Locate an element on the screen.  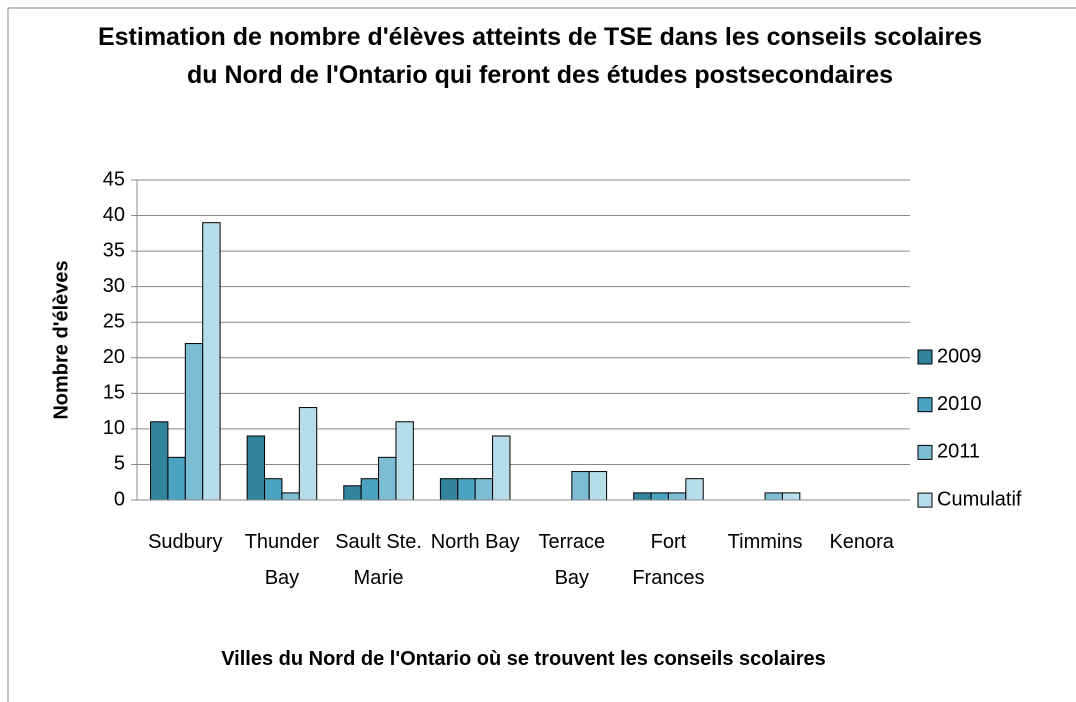
y-tick-label: 10 is located at coordinates (114, 428).